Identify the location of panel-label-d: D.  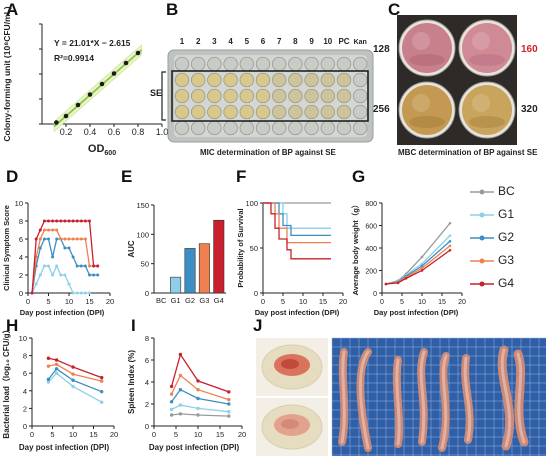
(12, 176).